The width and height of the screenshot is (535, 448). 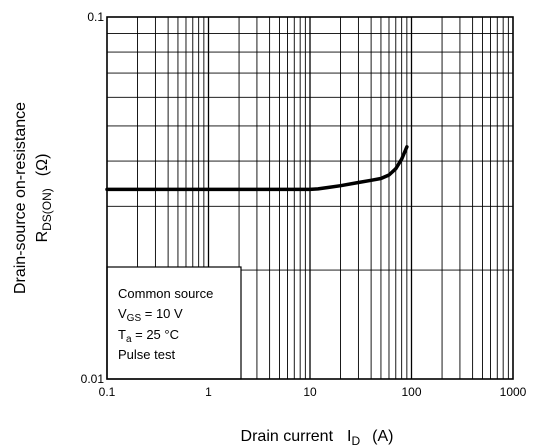 What do you see at coordinates (93, 379) in the screenshot?
I see `y-tick-label: 0.01` at bounding box center [93, 379].